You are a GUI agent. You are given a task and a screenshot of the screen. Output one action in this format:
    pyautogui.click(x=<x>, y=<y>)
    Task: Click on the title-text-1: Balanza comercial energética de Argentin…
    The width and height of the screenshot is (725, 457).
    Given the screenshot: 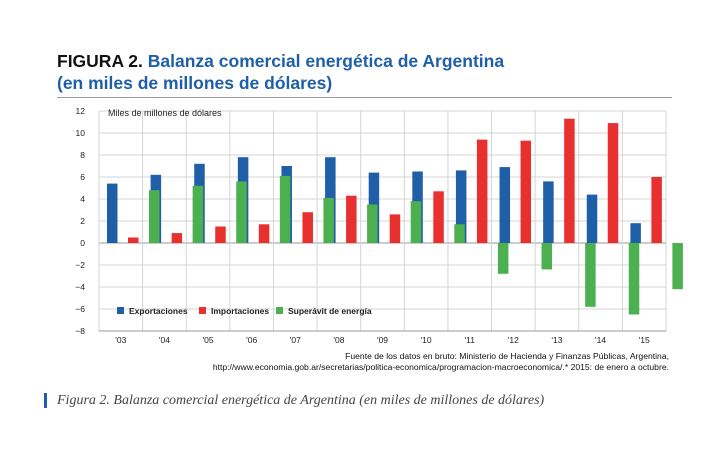 What is the action you would take?
    pyautogui.click(x=326, y=61)
    